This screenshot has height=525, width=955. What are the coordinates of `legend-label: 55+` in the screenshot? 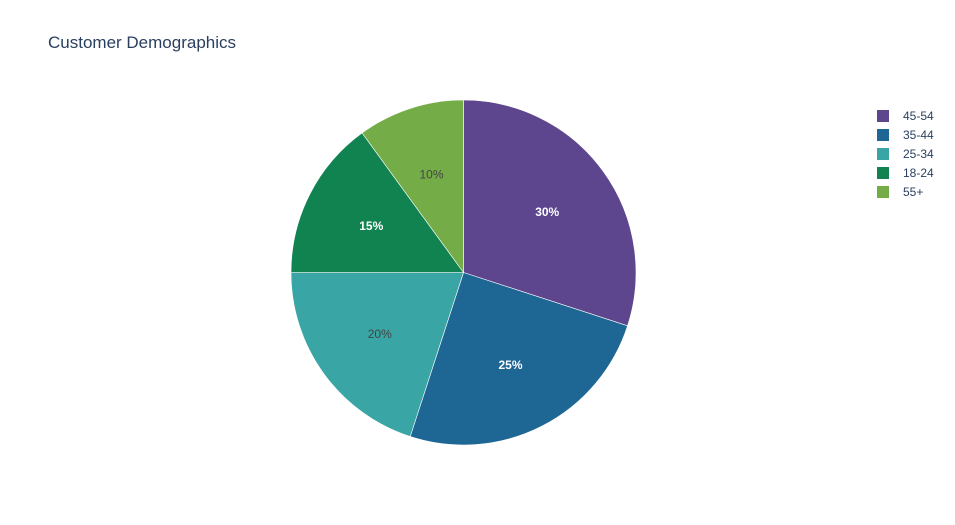 It's located at (913, 191).